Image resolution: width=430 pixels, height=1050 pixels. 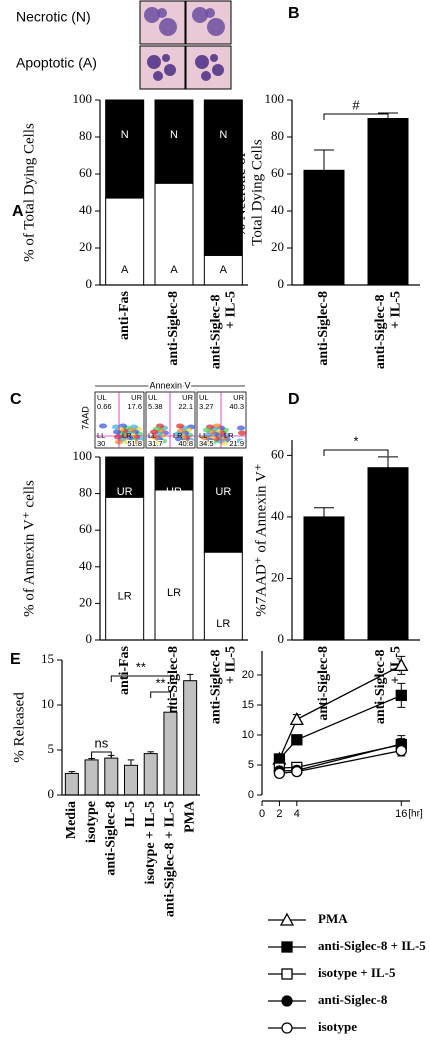 I want to click on panel-label: B, so click(x=294, y=13).